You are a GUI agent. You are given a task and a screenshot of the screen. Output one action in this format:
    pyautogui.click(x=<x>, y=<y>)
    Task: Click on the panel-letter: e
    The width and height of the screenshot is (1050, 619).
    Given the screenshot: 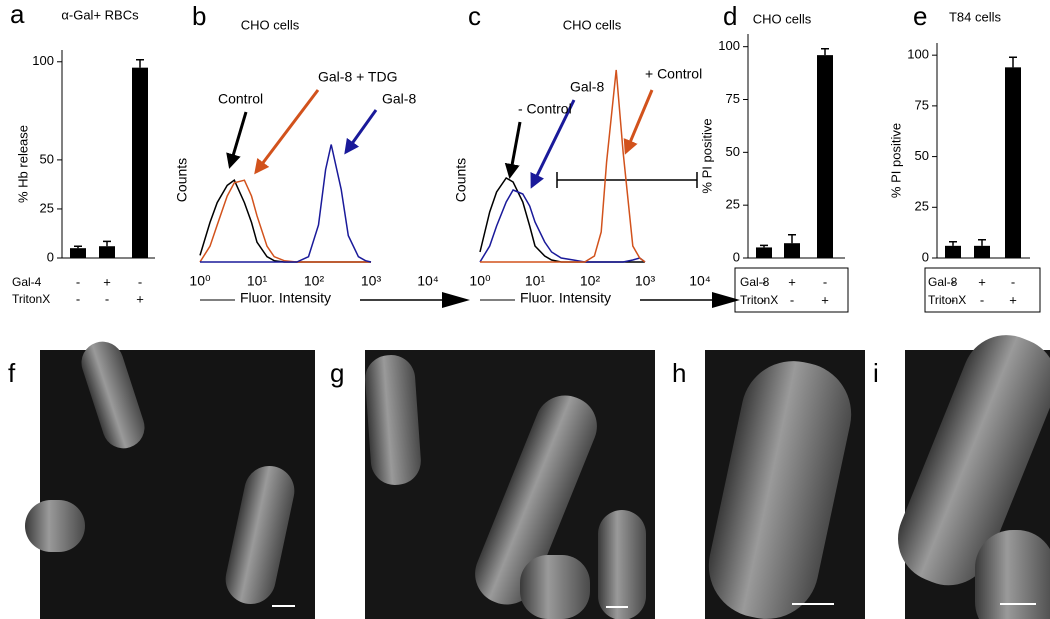 What is the action you would take?
    pyautogui.click(x=920, y=16)
    